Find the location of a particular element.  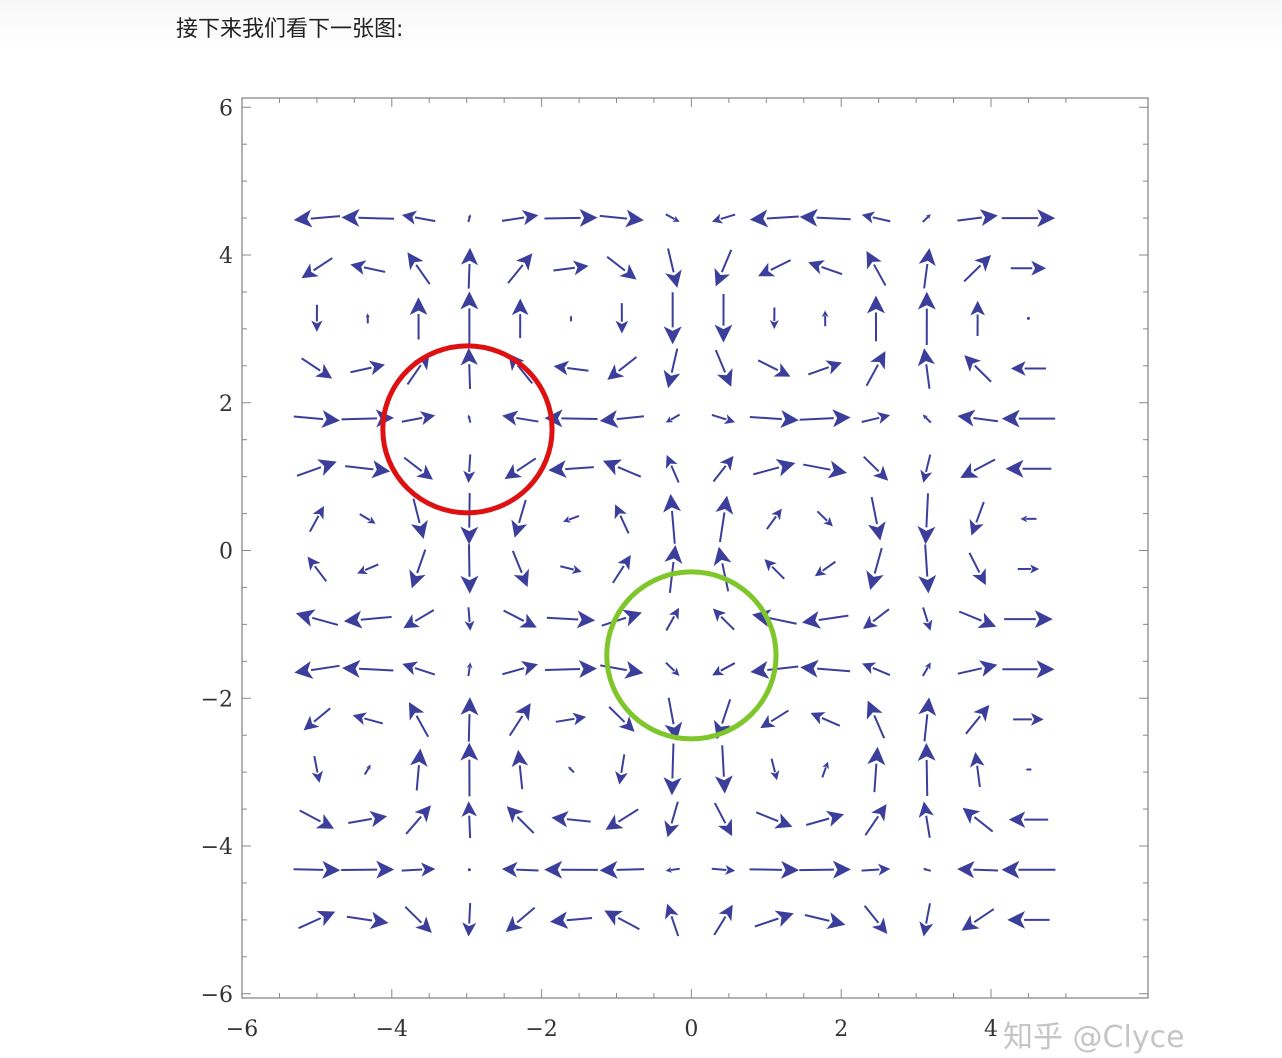

y-tick-label: −2 is located at coordinates (217, 699).